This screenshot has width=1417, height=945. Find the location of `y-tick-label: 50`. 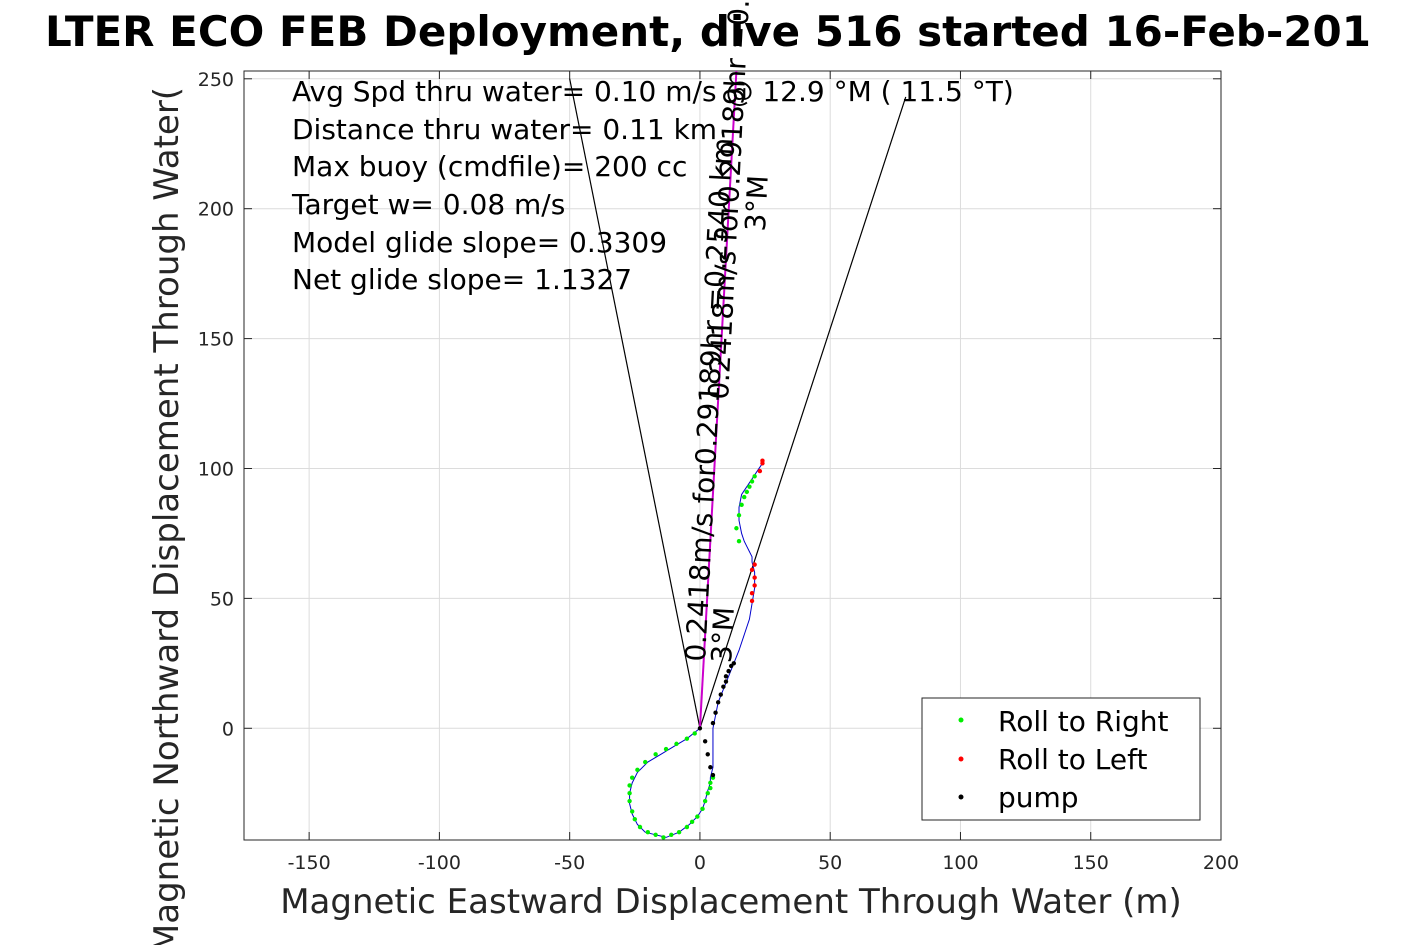

y-tick-label: 50 is located at coordinates (222, 599).